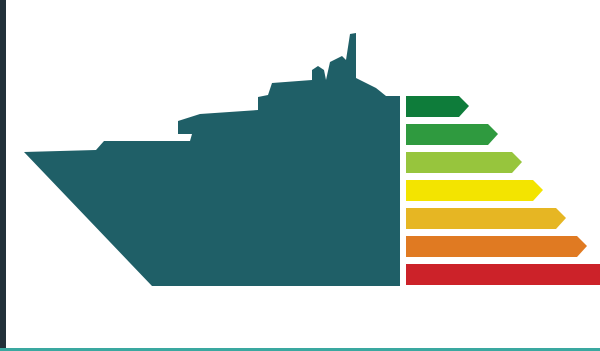 The width and height of the screenshot is (600, 351). Describe the element at coordinates (300, 349) in the screenshot. I see `bottom-frame-border` at that location.